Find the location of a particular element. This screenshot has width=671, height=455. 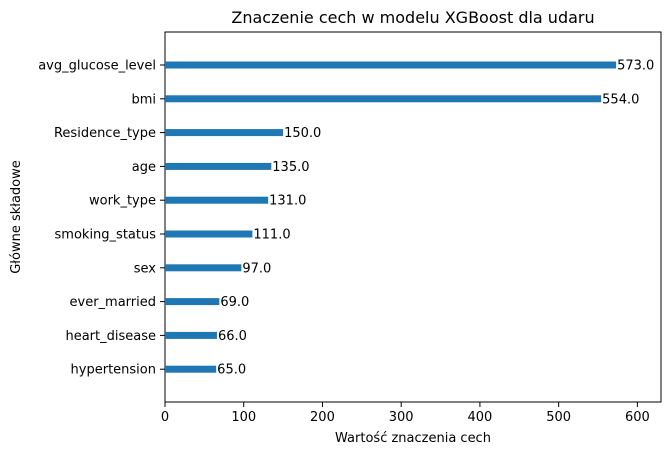

x-axis-label: Wartość znaczenia cech is located at coordinates (413, 438).